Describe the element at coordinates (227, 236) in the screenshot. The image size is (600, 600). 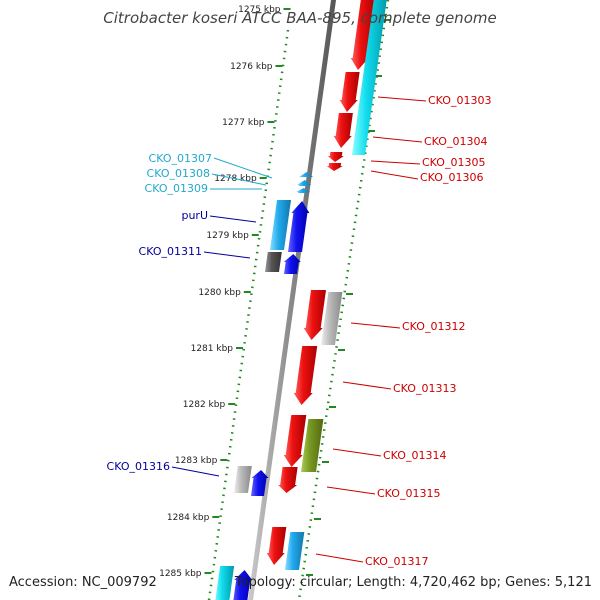
I see `kbp-tick-label: 1279 kbp` at that location.